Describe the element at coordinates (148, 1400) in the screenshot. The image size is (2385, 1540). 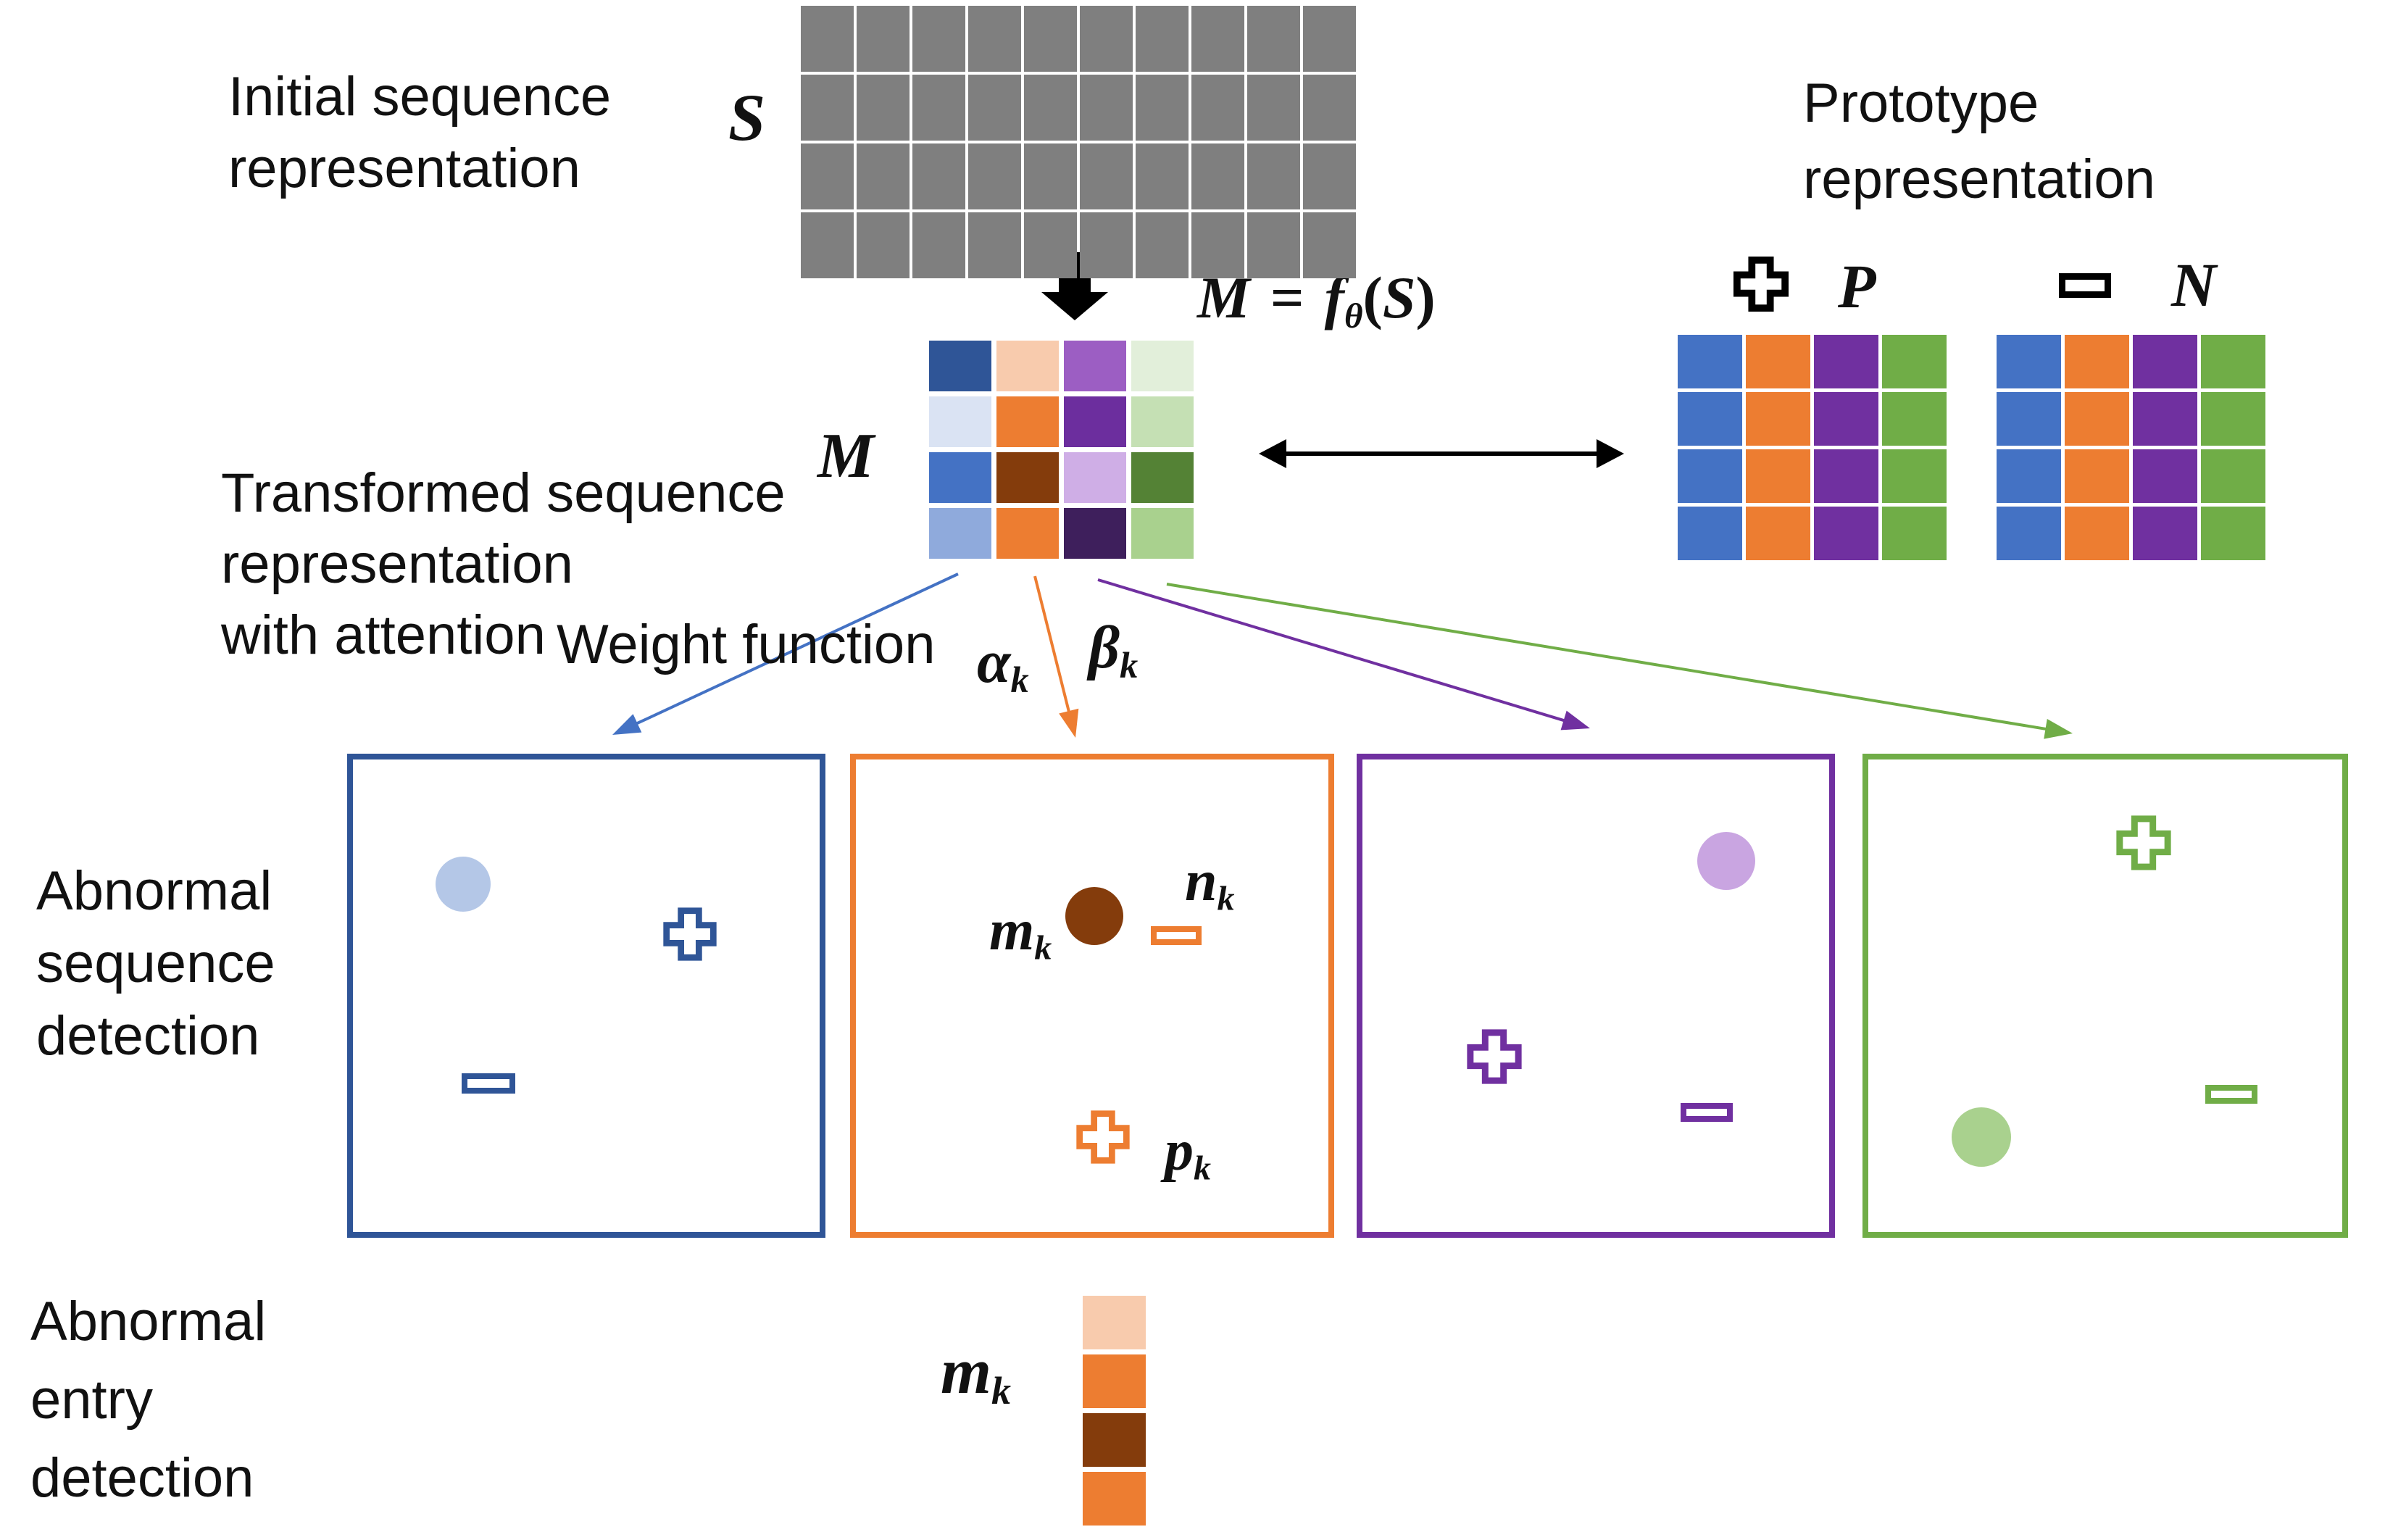
I see `abnormal-entry-detection-label: Abnormal entry detection` at that location.